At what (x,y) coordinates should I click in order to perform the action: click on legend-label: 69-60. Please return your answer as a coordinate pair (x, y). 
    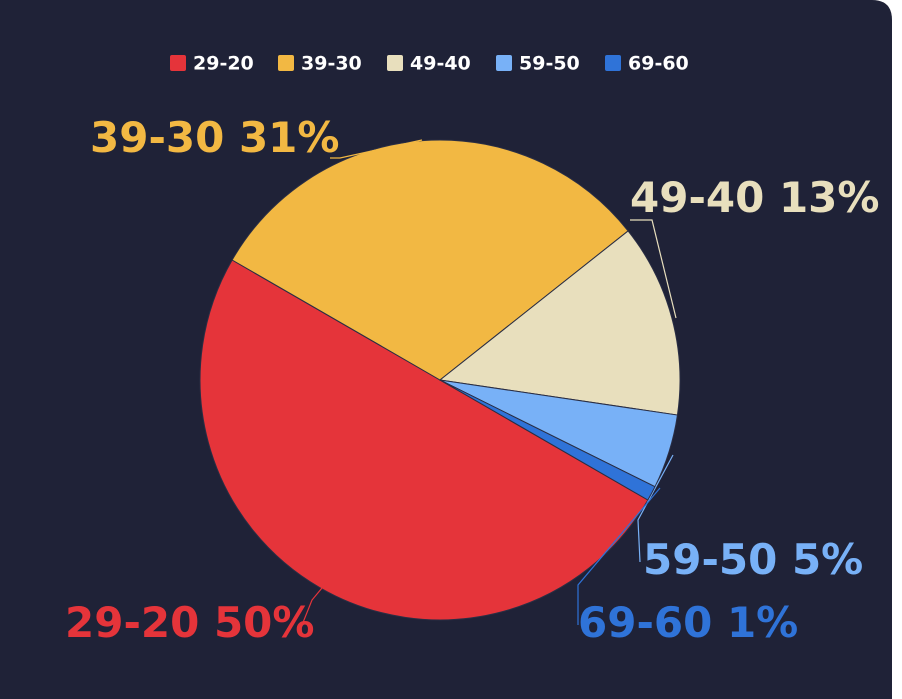
    Looking at the image, I should click on (658, 64).